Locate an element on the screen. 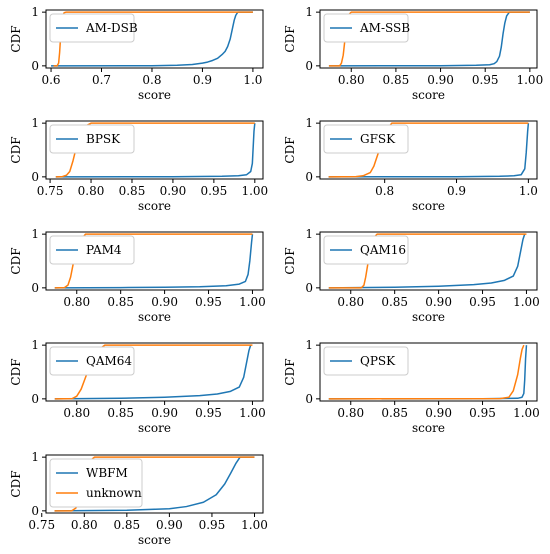 The width and height of the screenshot is (550, 554). subplot-3: 0.75 0.80 0.85 0.90 0.95 1.00 0 1 score CDF BPSK is located at coordinates (138, 164).